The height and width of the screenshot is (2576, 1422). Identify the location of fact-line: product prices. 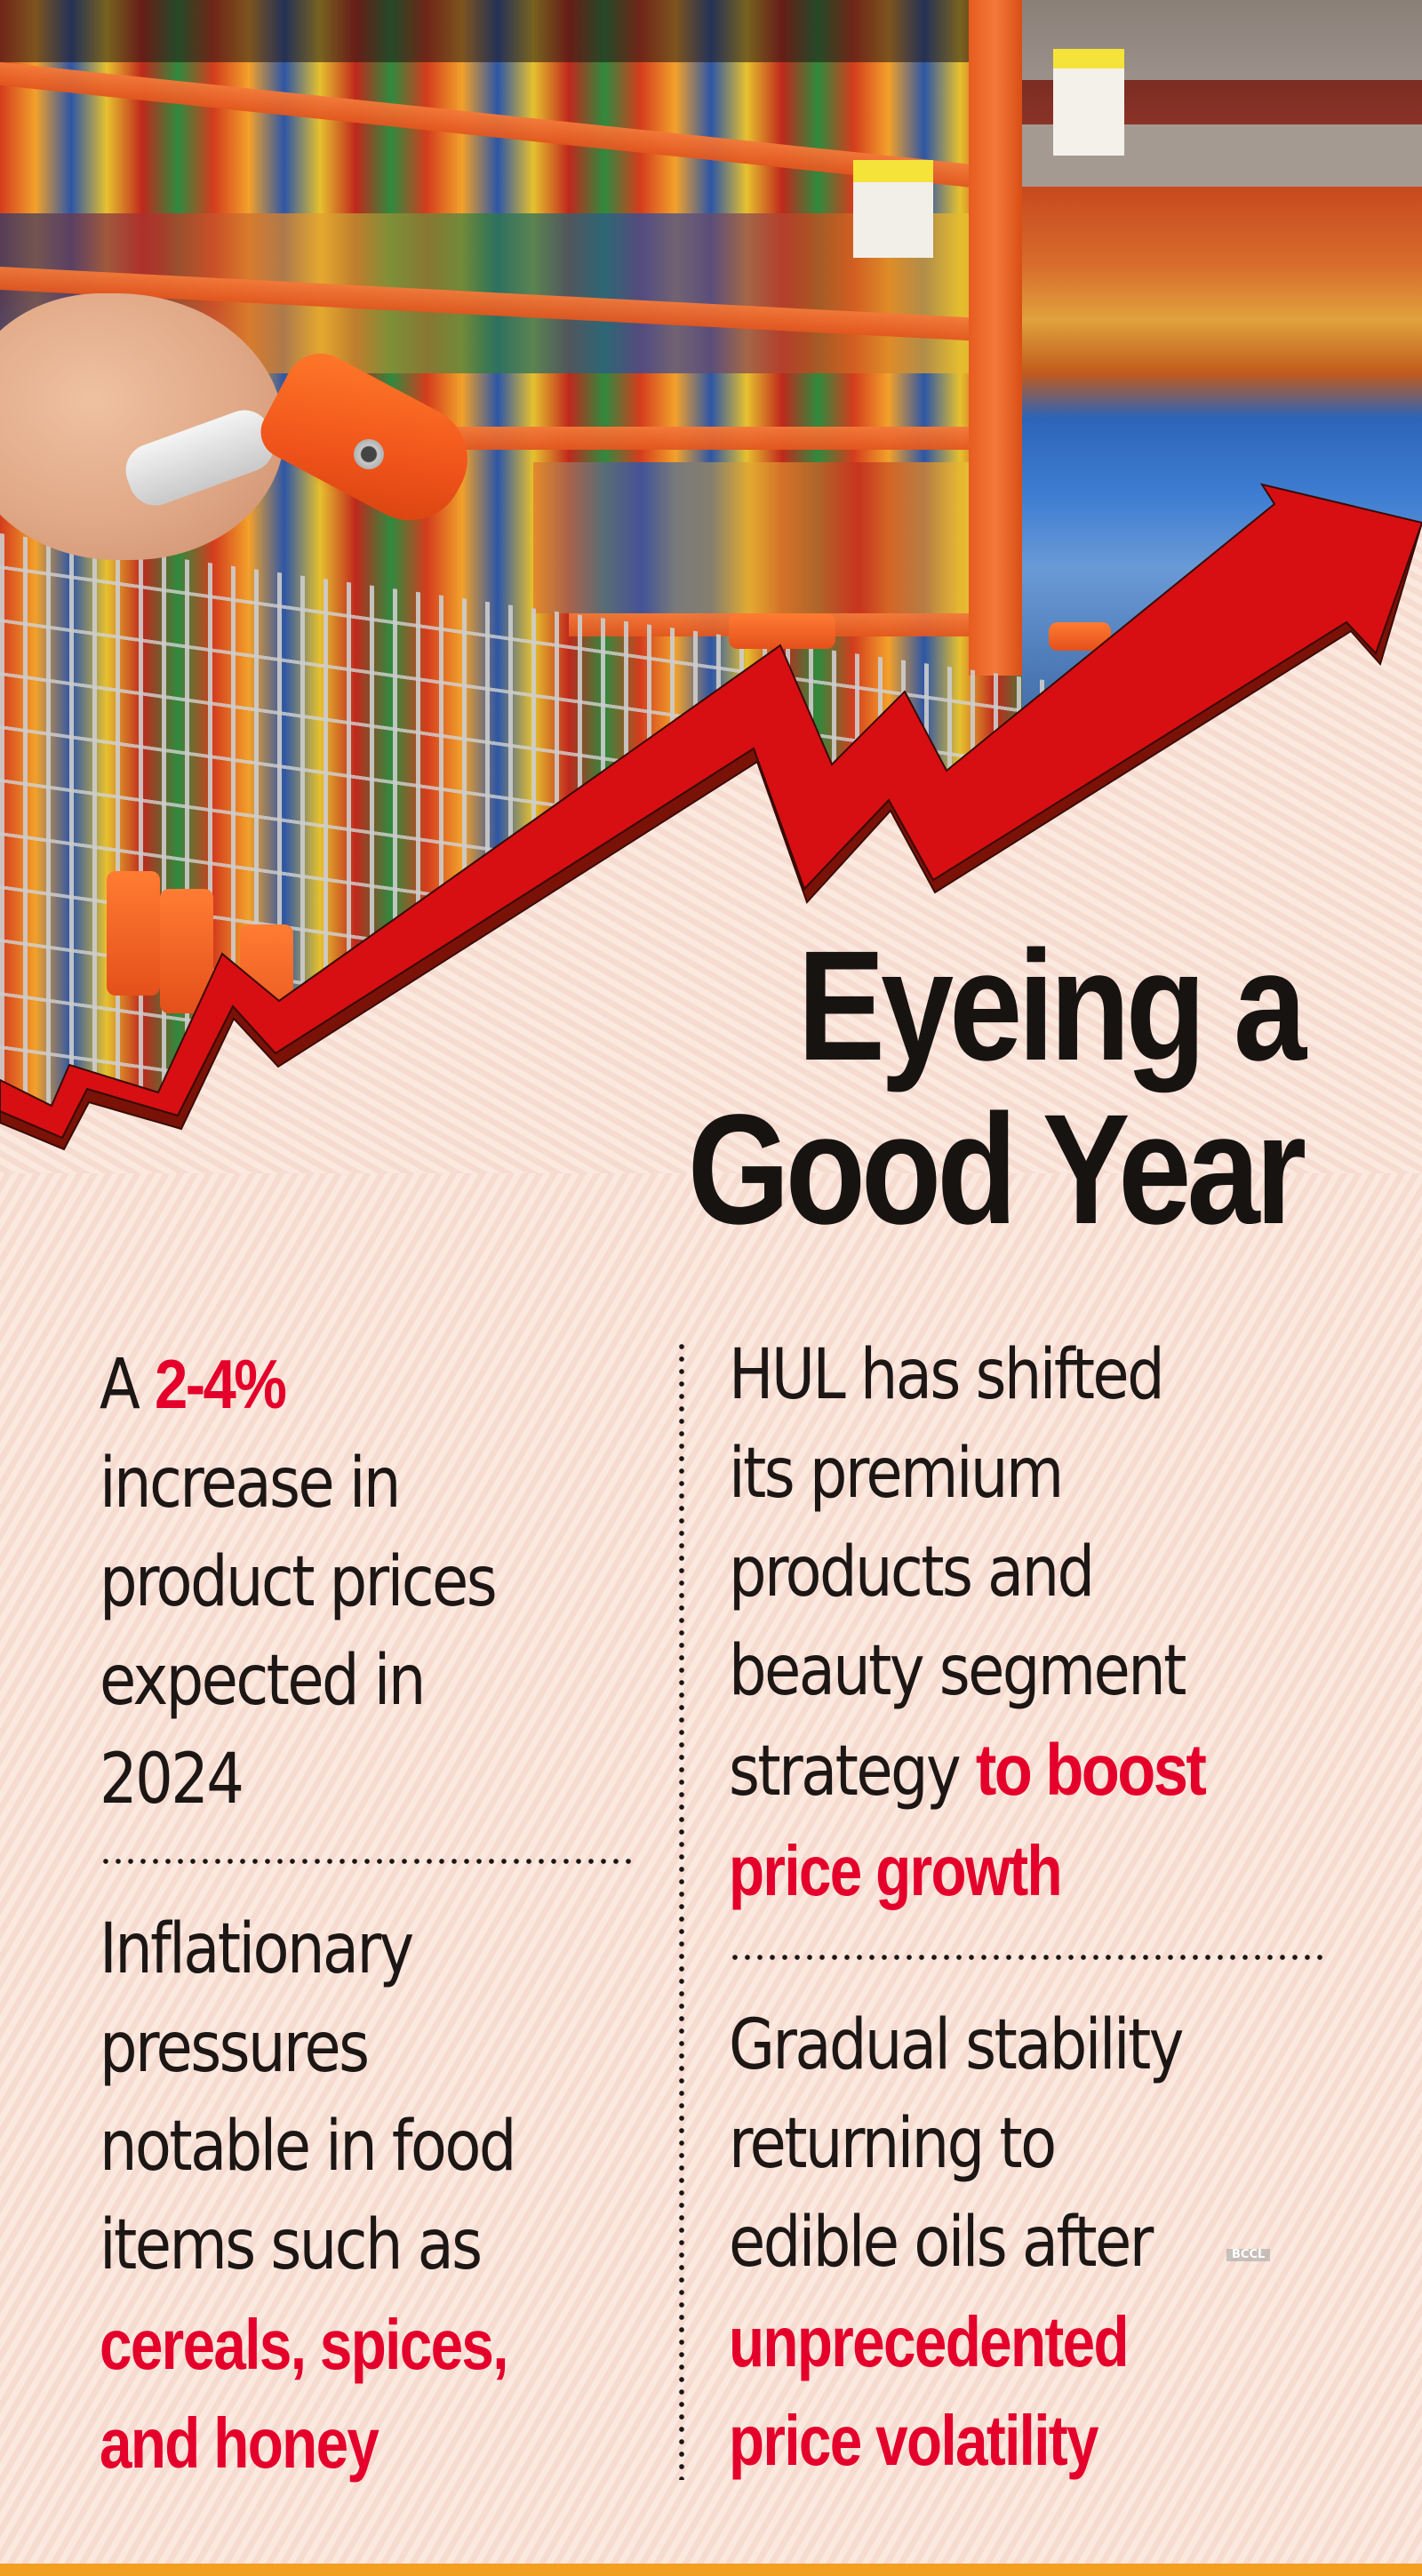
(299, 1582).